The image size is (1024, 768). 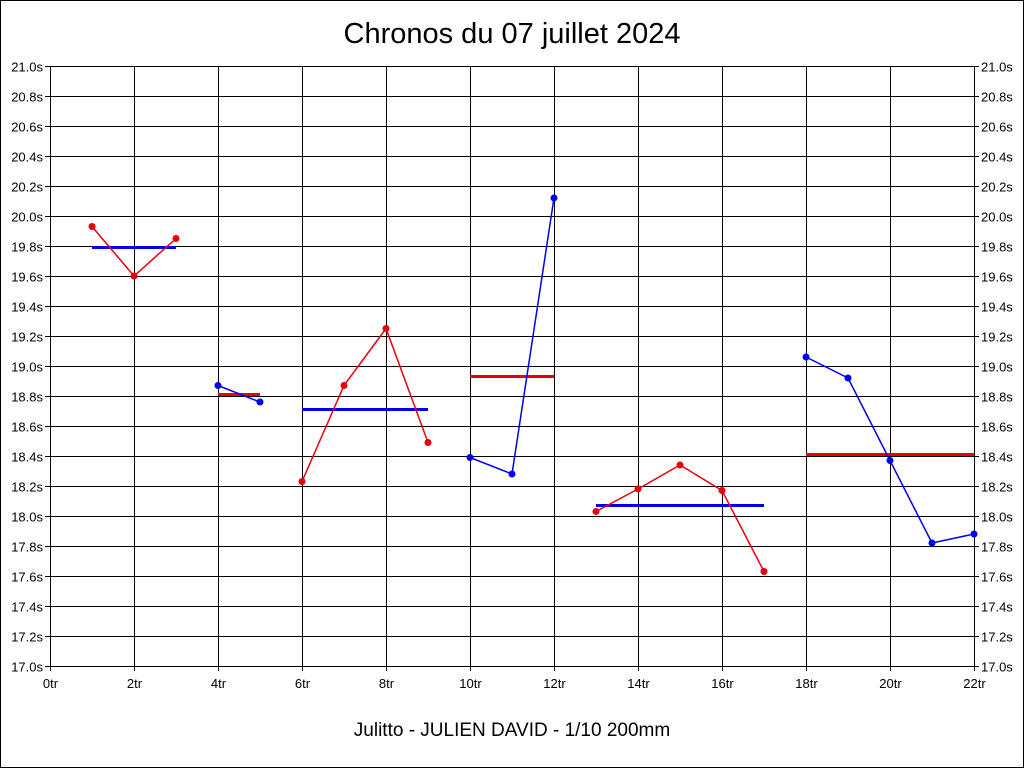 What do you see at coordinates (27, 157) in the screenshot?
I see `y-tick-label-left: 20.4s` at bounding box center [27, 157].